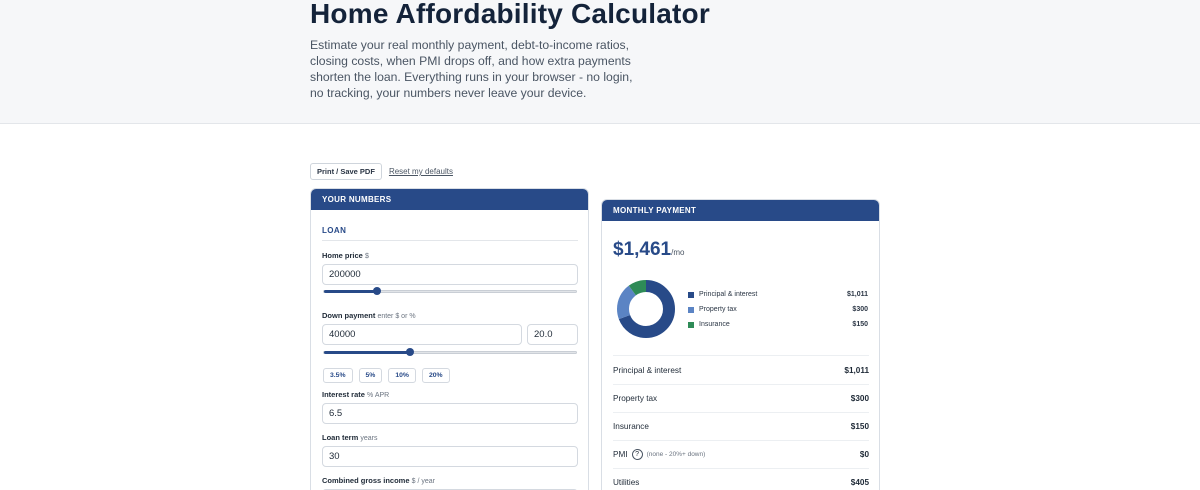 The height and width of the screenshot is (490, 1200). What do you see at coordinates (386, 375) in the screenshot?
I see `down-payment-presets: 3.5% 5% 10% 20%` at bounding box center [386, 375].